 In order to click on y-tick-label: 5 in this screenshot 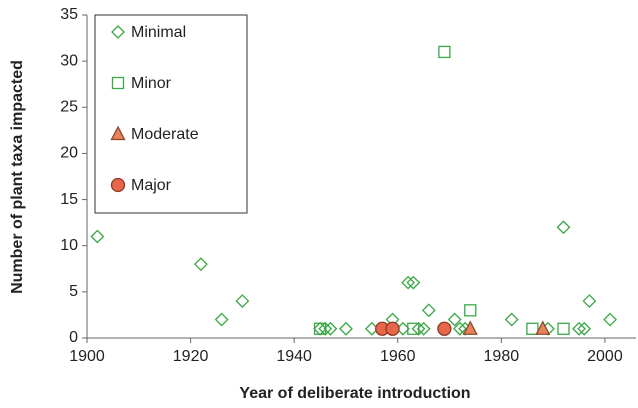, I will do `click(73, 291)`.